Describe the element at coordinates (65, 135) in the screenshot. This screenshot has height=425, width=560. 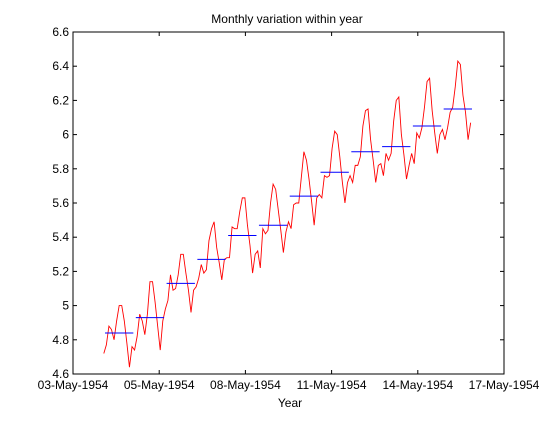
I see `y-tick-label: 6` at that location.